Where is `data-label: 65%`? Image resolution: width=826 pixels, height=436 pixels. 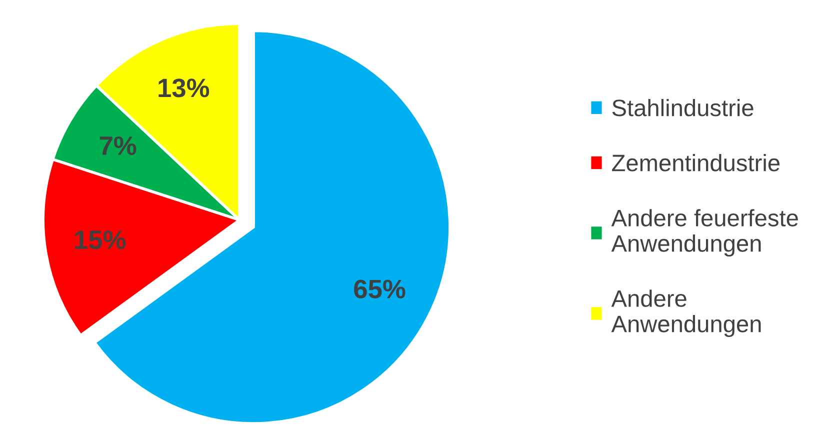 data-label: 65% is located at coordinates (380, 289).